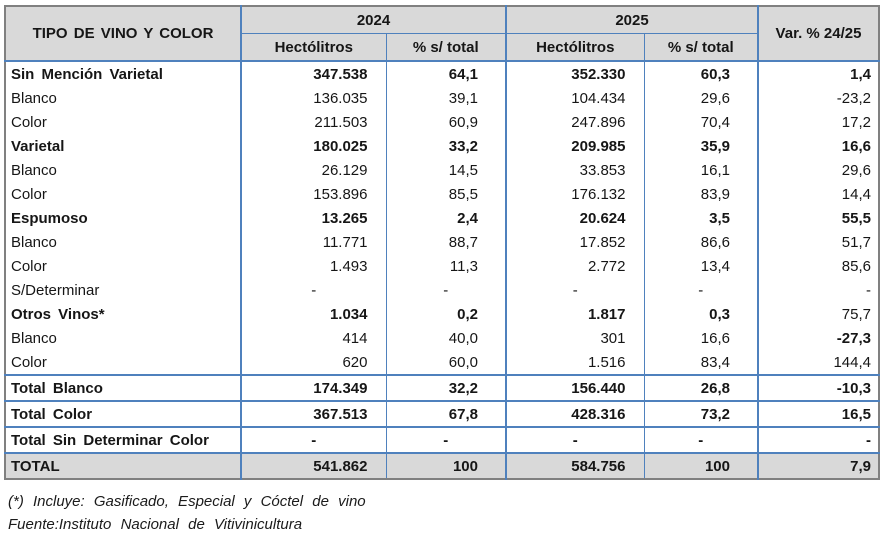  Describe the element at coordinates (818, 122) in the screenshot. I see `cell-var-pct: 17,2` at that location.